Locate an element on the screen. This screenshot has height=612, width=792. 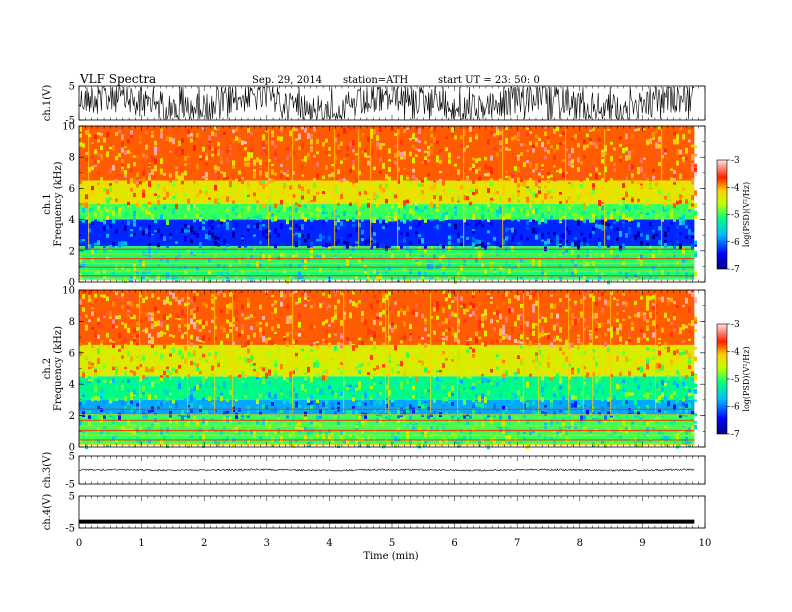
y-axis-label: ch.1(V) is located at coordinates (47, 103).